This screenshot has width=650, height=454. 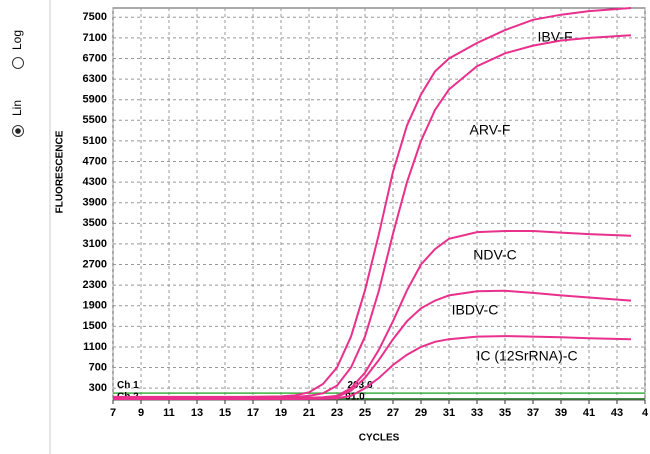 What do you see at coordinates (128, 385) in the screenshot?
I see `threshold-name: Ch 1` at bounding box center [128, 385].